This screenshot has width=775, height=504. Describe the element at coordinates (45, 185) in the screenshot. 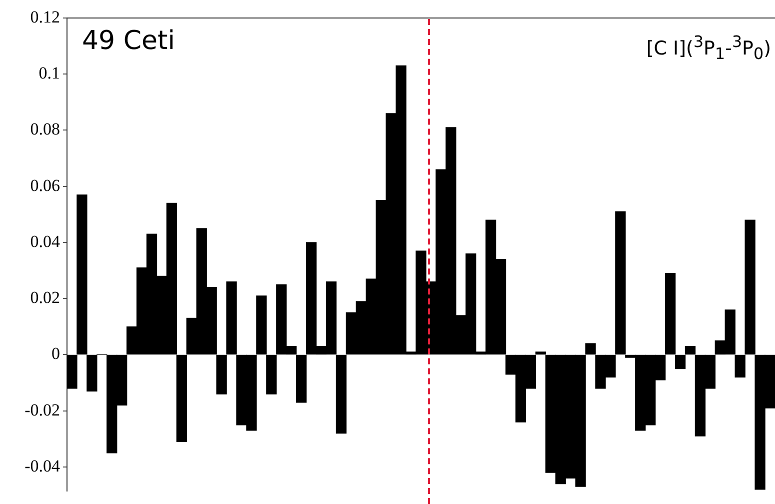

I see `y-tick-label: 0.06` at that location.